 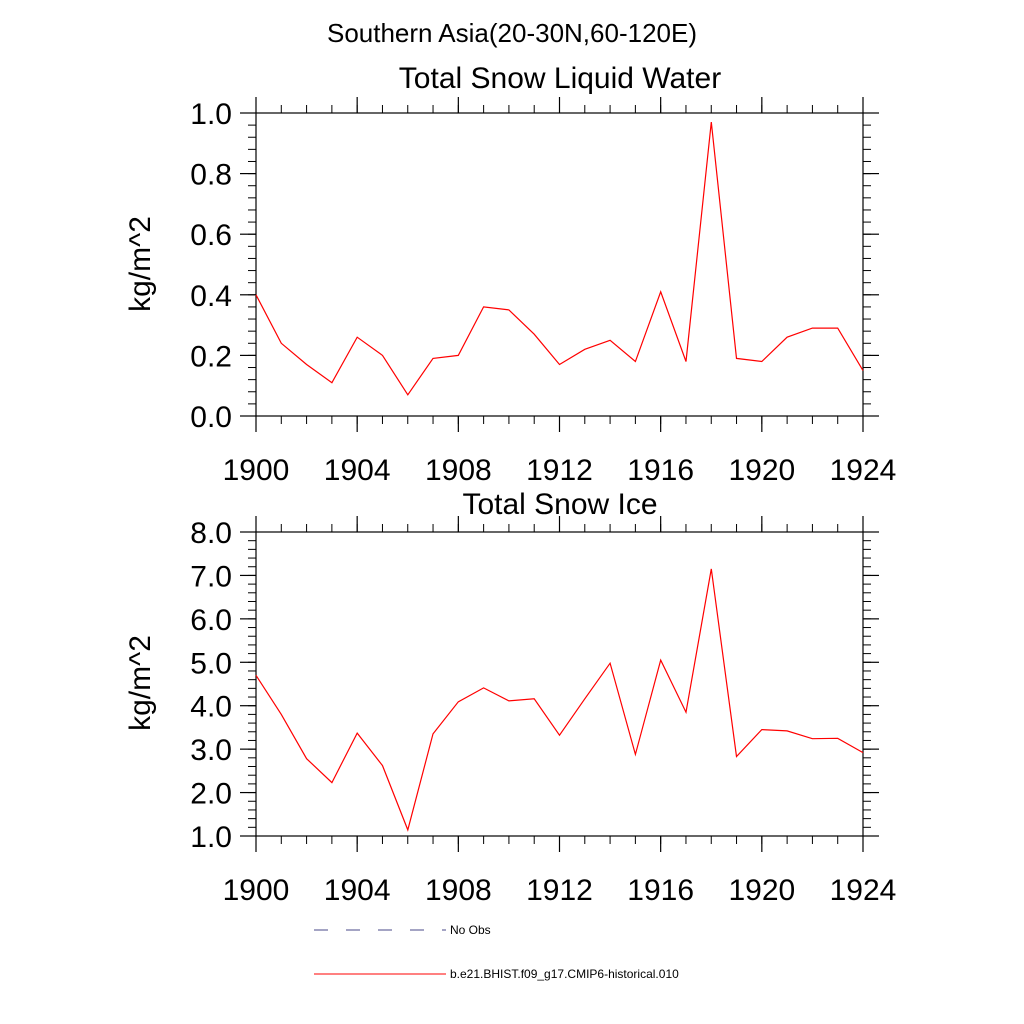 I want to click on y-tick-label: 4.0, so click(x=211, y=707).